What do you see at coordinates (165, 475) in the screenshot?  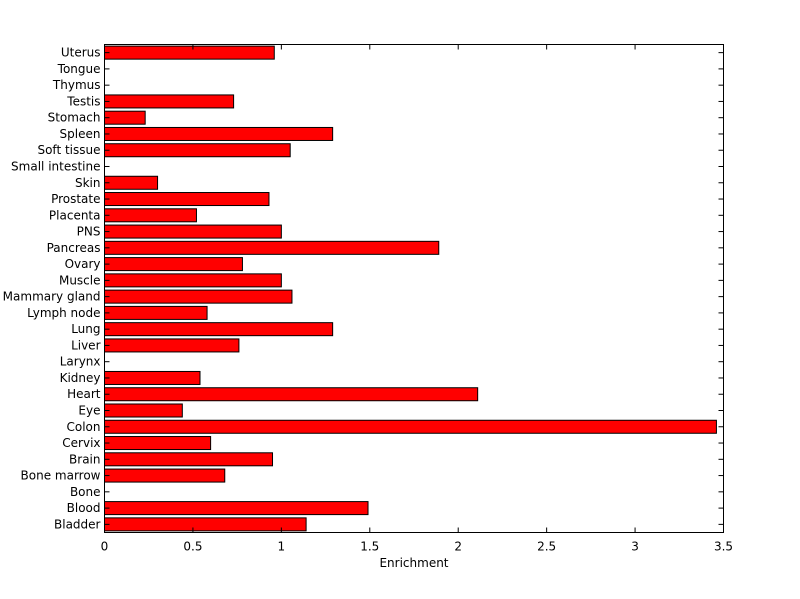 I see `bar-bone-marrow` at bounding box center [165, 475].